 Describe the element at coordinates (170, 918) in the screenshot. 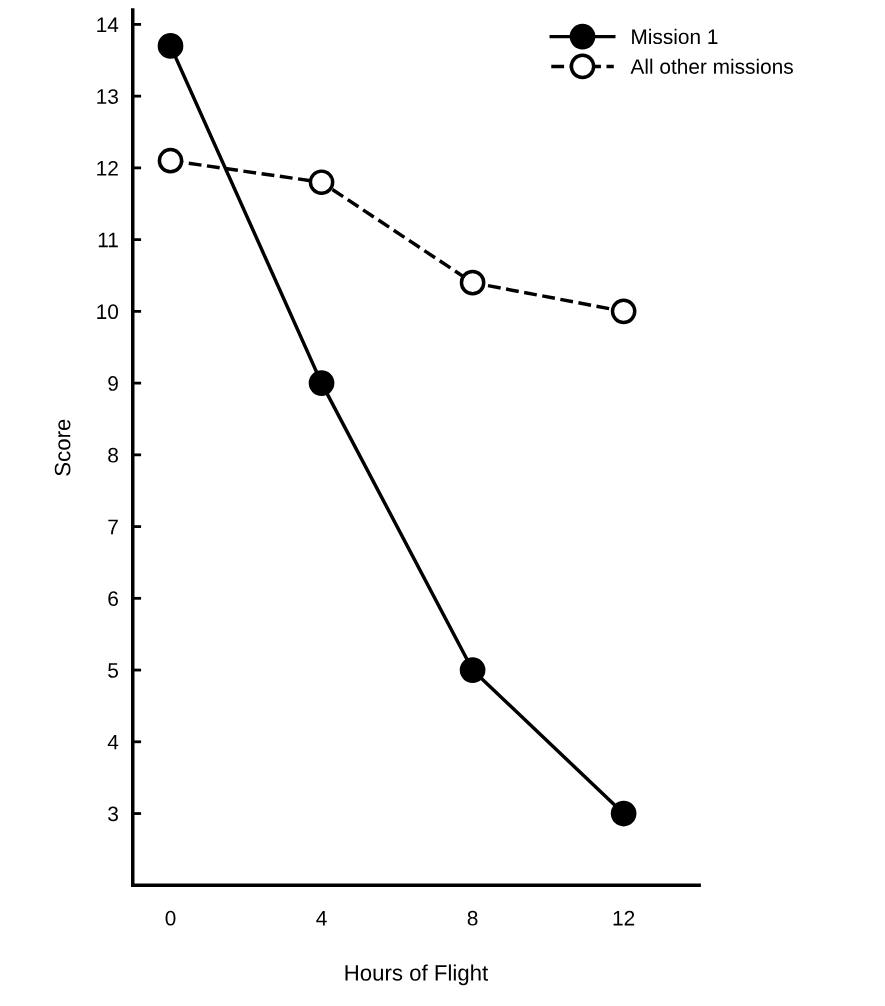

I see `x-tick-label: 0` at that location.